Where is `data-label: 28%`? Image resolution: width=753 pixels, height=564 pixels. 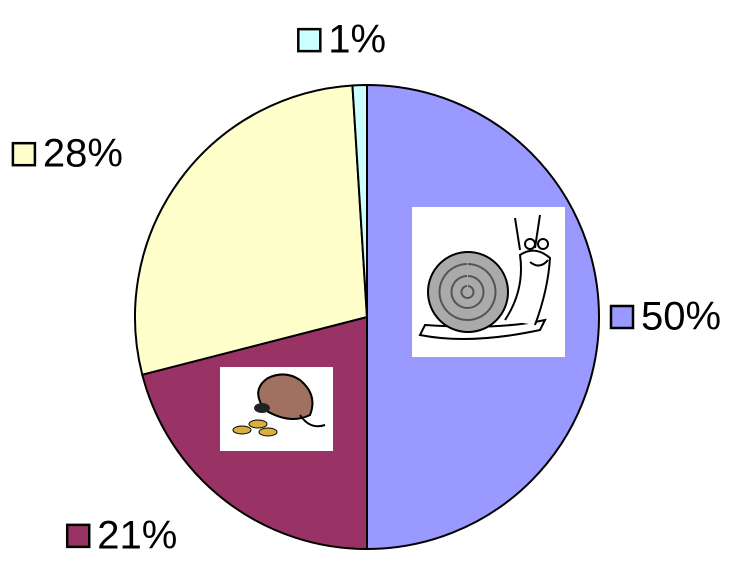 data-label: 28% is located at coordinates (83, 154).